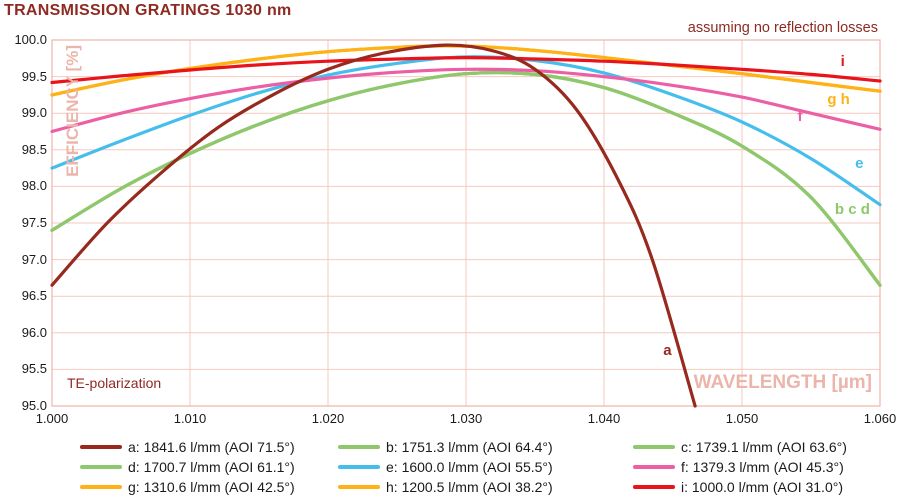 The image size is (922, 500). What do you see at coordinates (762, 467) in the screenshot?
I see `legend-label-f: f: 1379.3 l/mm (AOI 45.3°)` at bounding box center [762, 467].